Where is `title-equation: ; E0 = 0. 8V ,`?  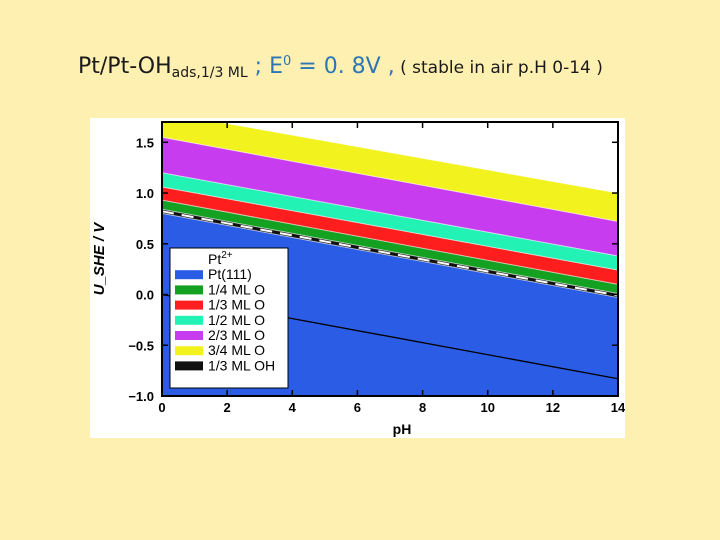
title-equation: ; E0 = 0. 8V , is located at coordinates (321, 66).